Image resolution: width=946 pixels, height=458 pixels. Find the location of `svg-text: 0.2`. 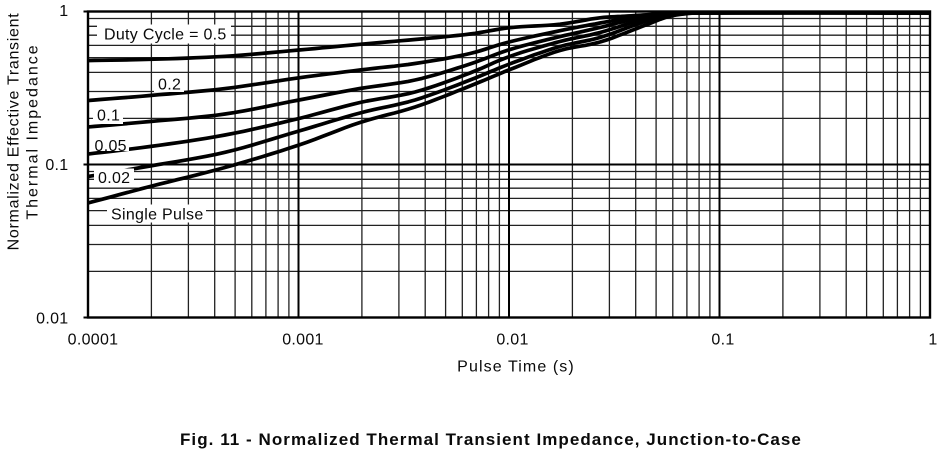

svg-text: 0.2 is located at coordinates (169, 85).